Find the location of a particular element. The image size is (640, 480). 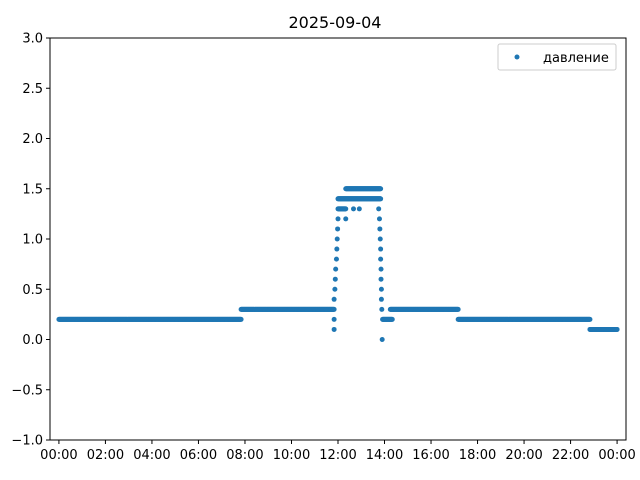

legend-marker is located at coordinates (517, 57).